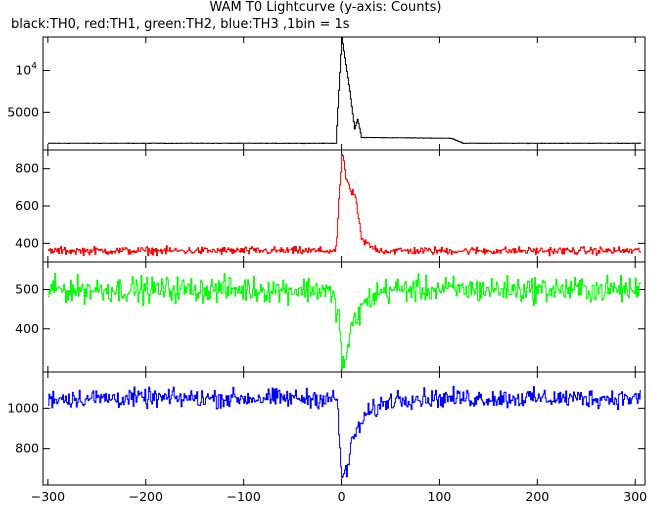 Image resolution: width=651 pixels, height=505 pixels. I want to click on x-tick-label: 300, so click(635, 496).